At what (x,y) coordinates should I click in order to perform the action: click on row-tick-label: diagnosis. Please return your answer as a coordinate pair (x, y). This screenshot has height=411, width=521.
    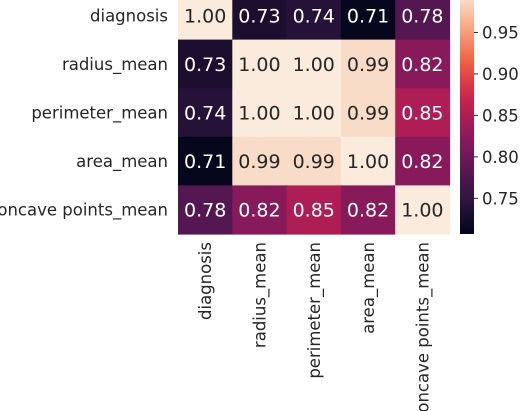
    Looking at the image, I should click on (129, 15).